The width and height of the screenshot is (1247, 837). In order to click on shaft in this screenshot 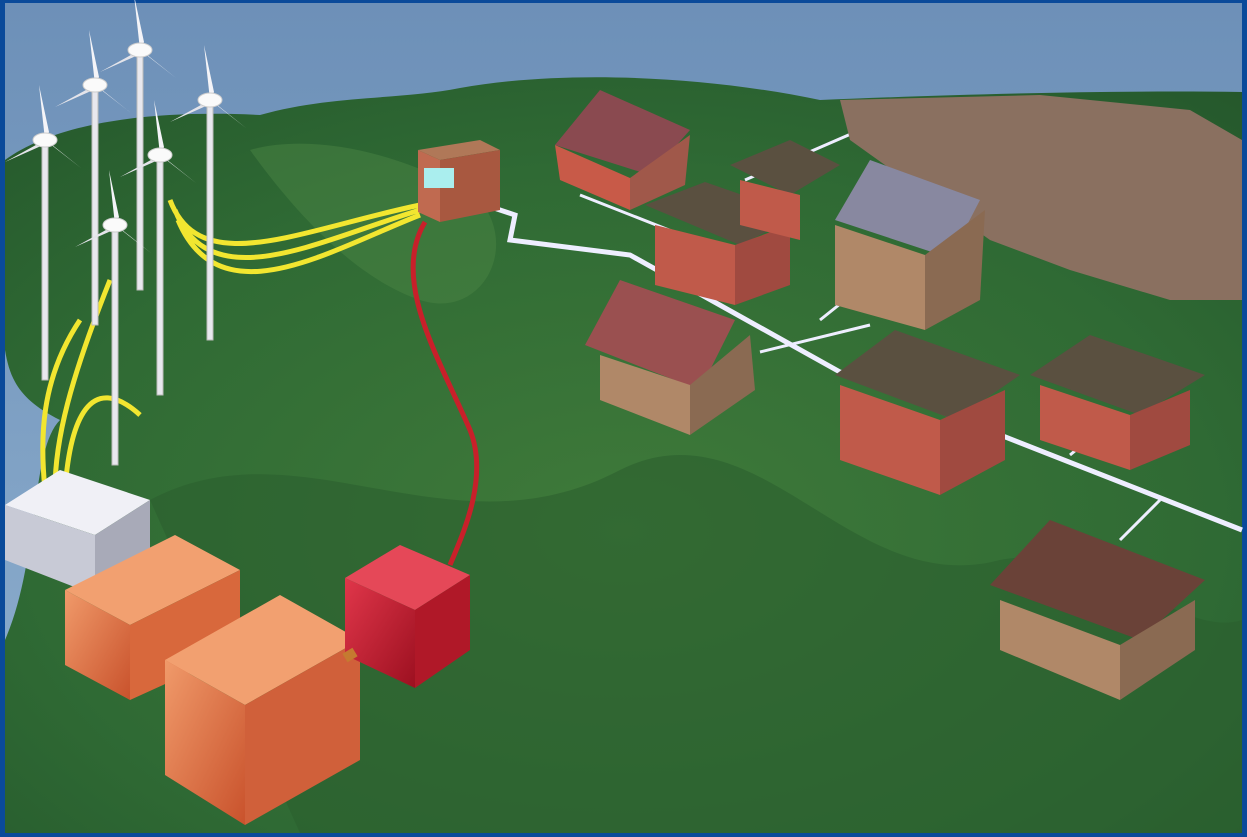, I will do `click(350, 655)`.